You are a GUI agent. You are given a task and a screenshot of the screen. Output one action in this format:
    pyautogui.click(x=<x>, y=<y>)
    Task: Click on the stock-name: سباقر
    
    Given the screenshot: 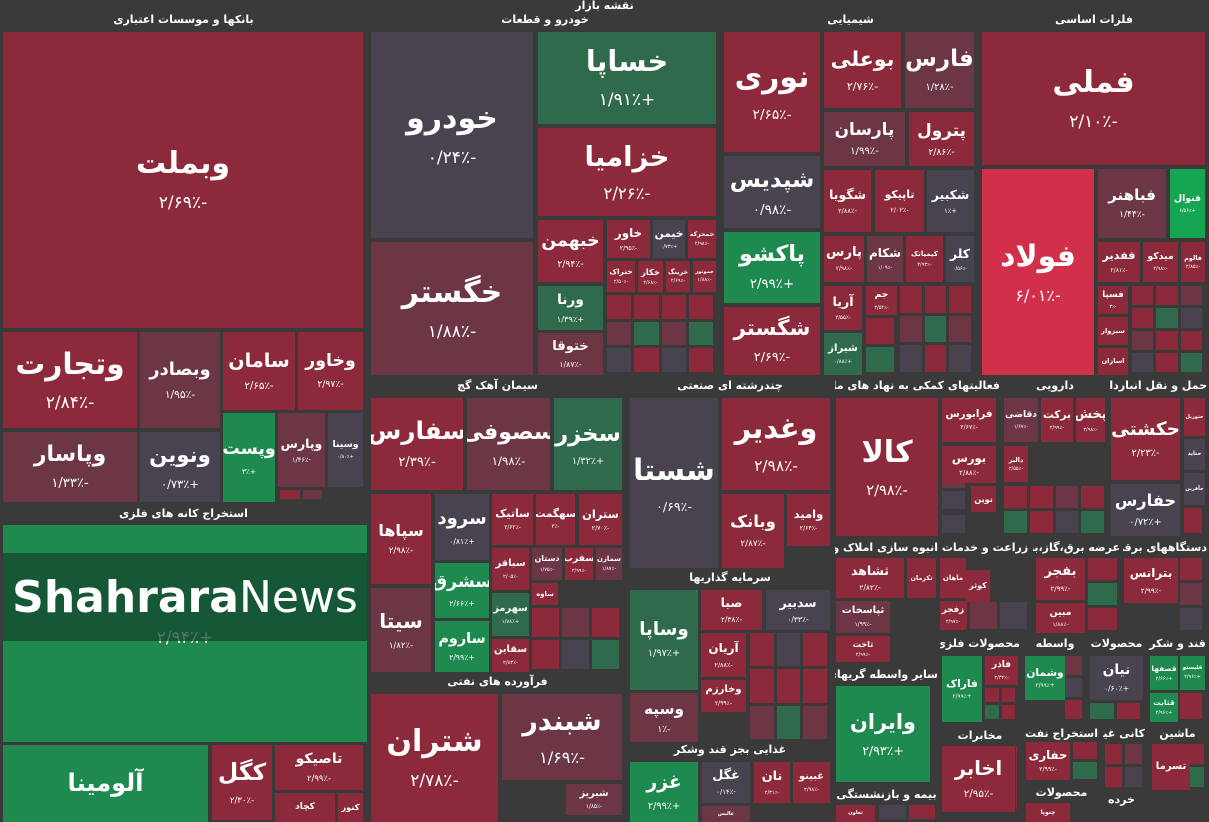 What is the action you would take?
    pyautogui.click(x=510, y=563)
    